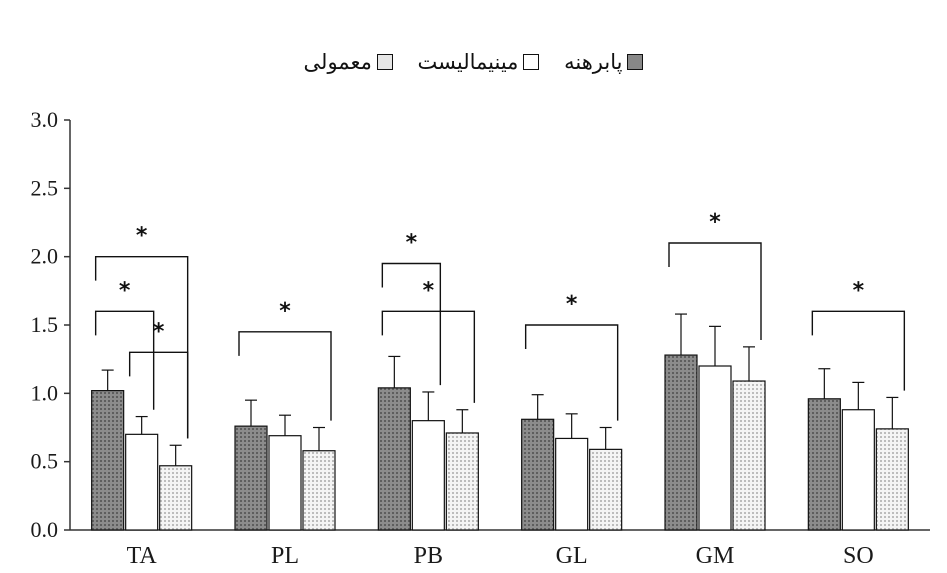  What do you see at coordinates (45, 324) in the screenshot?
I see `y-tick-label: 1.5` at bounding box center [45, 324].